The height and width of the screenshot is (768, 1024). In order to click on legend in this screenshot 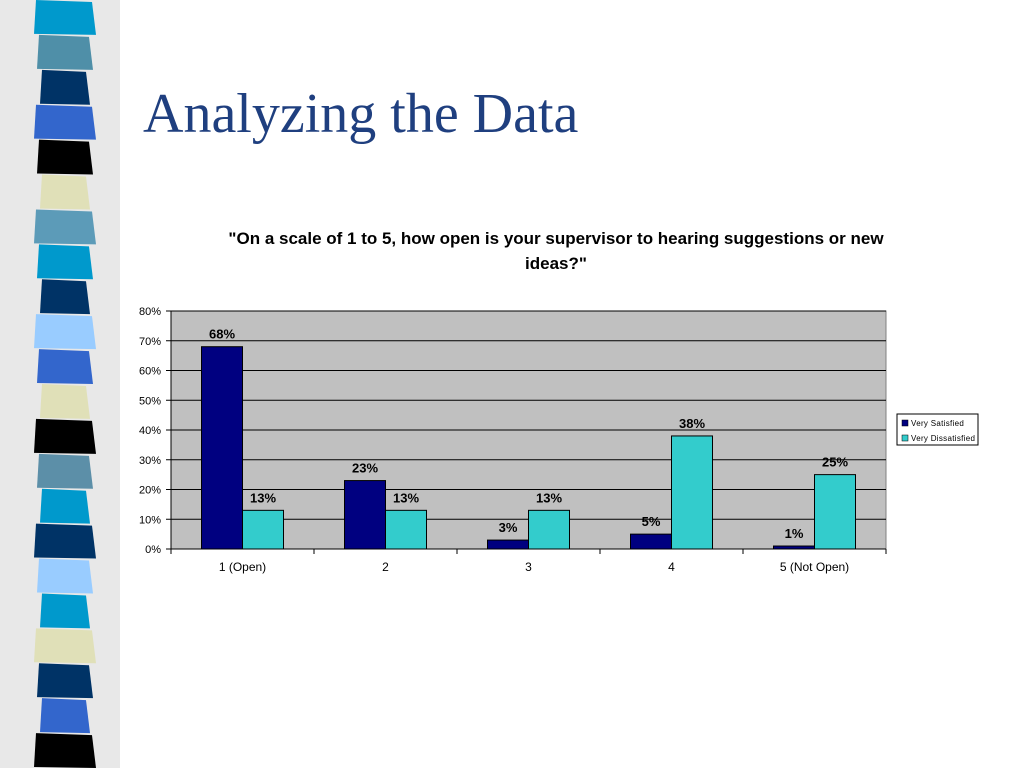, I will do `click(937, 429)`.